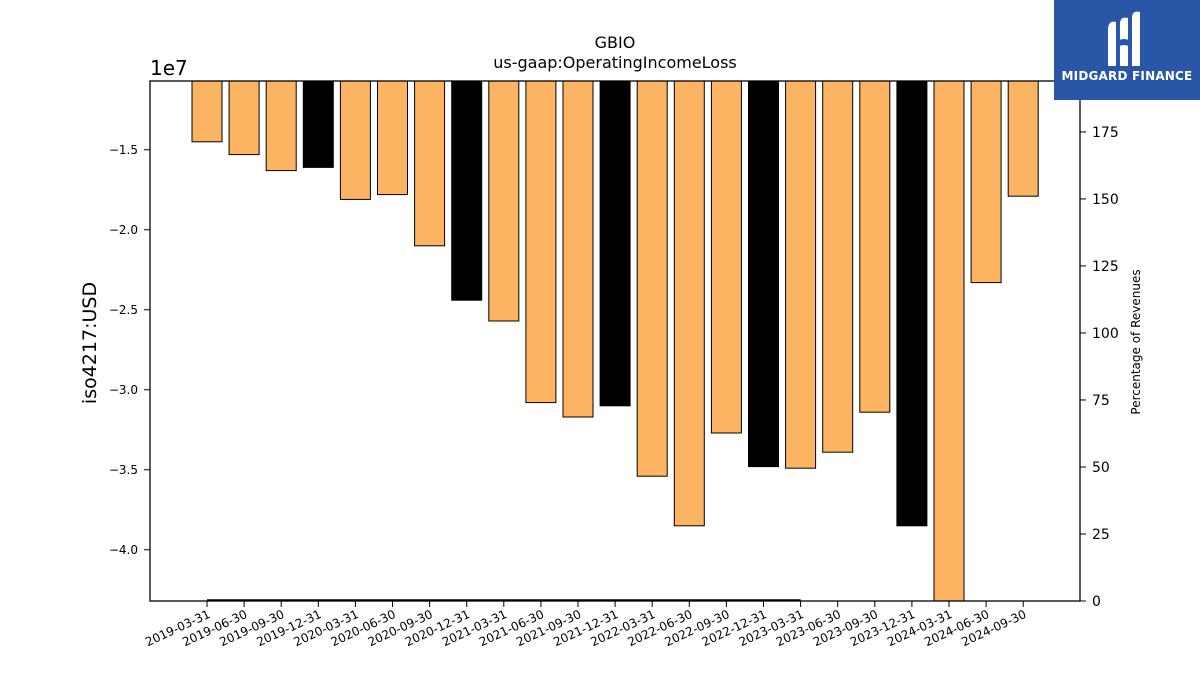 The image size is (1200, 675). I want to click on y2-tick-label: 175, so click(1105, 133).